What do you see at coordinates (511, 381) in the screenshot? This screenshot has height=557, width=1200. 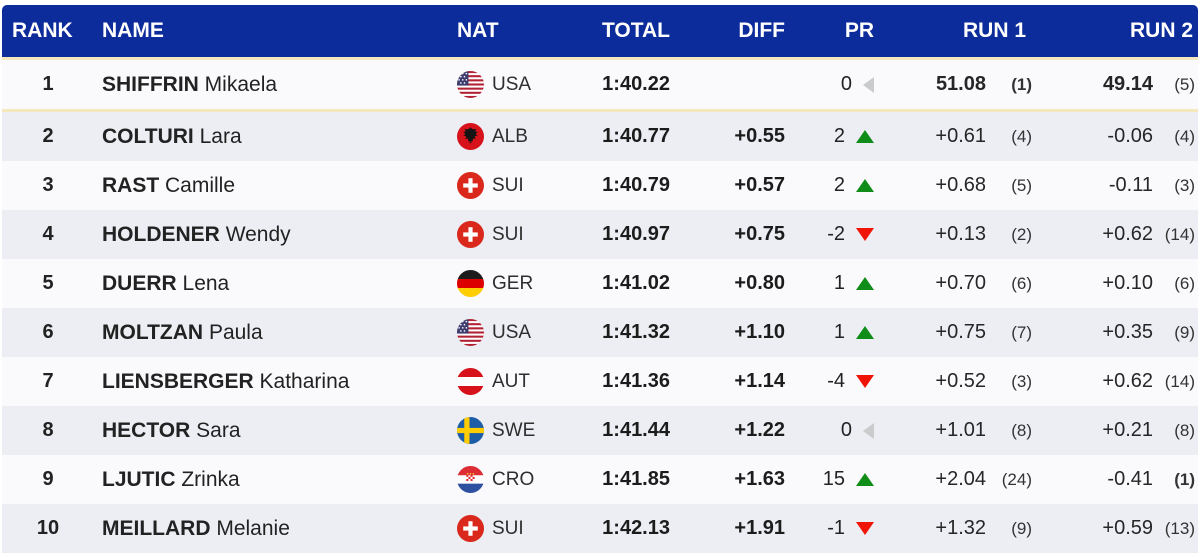 I see `country-code: AUT` at bounding box center [511, 381].